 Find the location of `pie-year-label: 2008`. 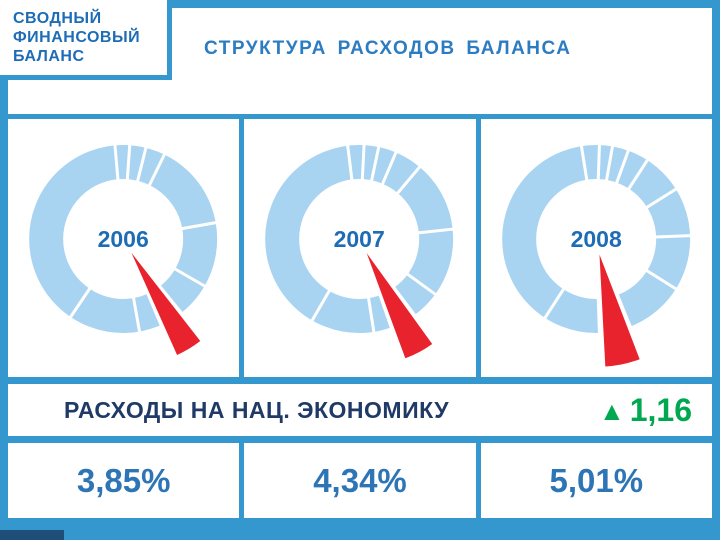

pie-year-label: 2008 is located at coordinates (595, 239).